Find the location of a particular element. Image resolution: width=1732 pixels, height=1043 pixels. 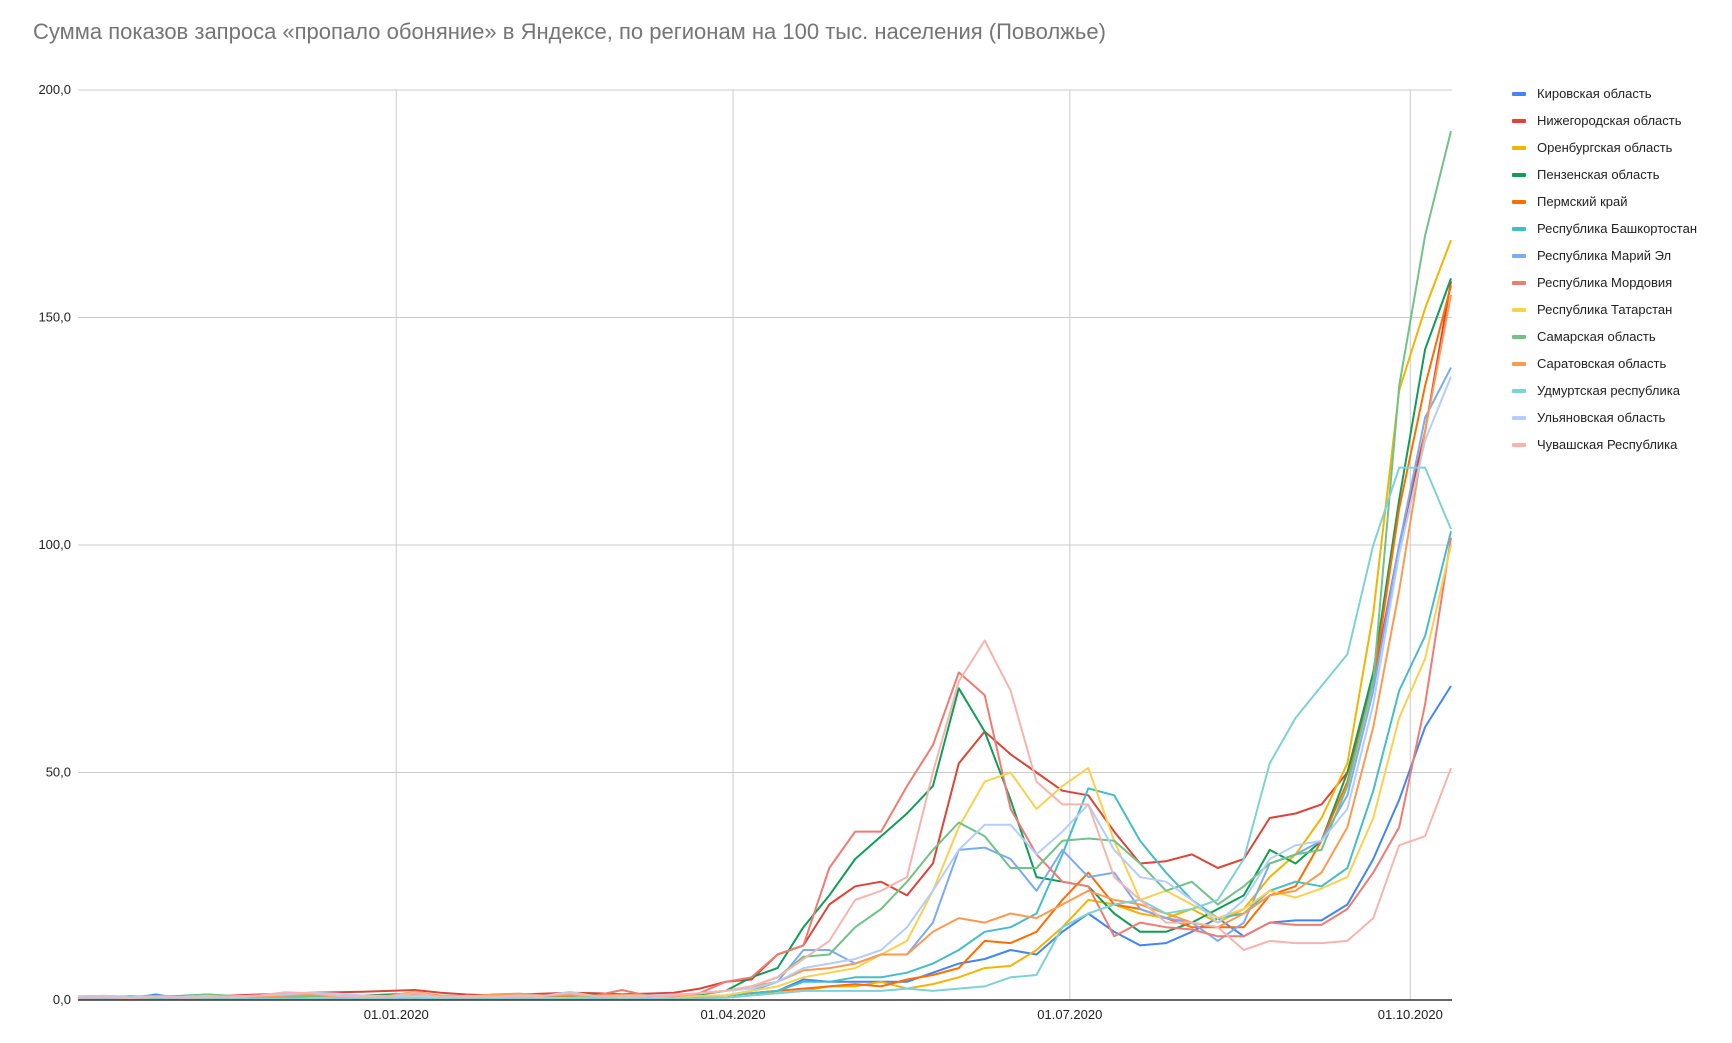

legend-item: Саратовская область is located at coordinates (1604, 363).